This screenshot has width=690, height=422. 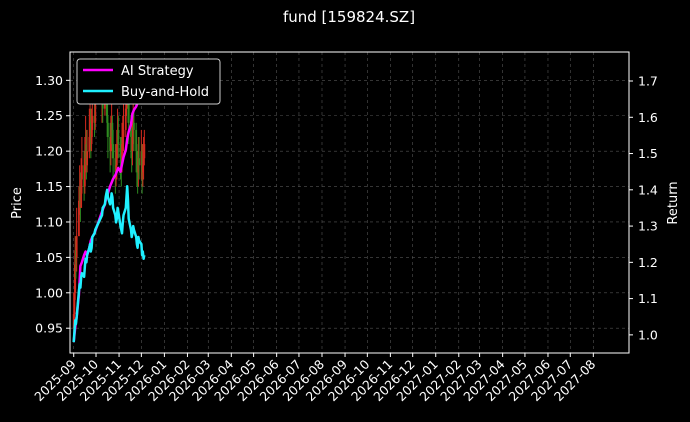 I want to click on line-series, so click(x=109, y=217).